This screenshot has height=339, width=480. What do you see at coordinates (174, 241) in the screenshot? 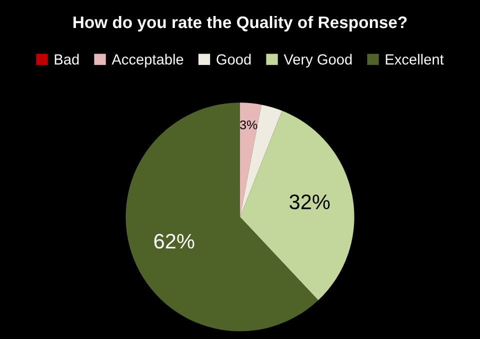
I see `data-label: 62%` at bounding box center [174, 241].